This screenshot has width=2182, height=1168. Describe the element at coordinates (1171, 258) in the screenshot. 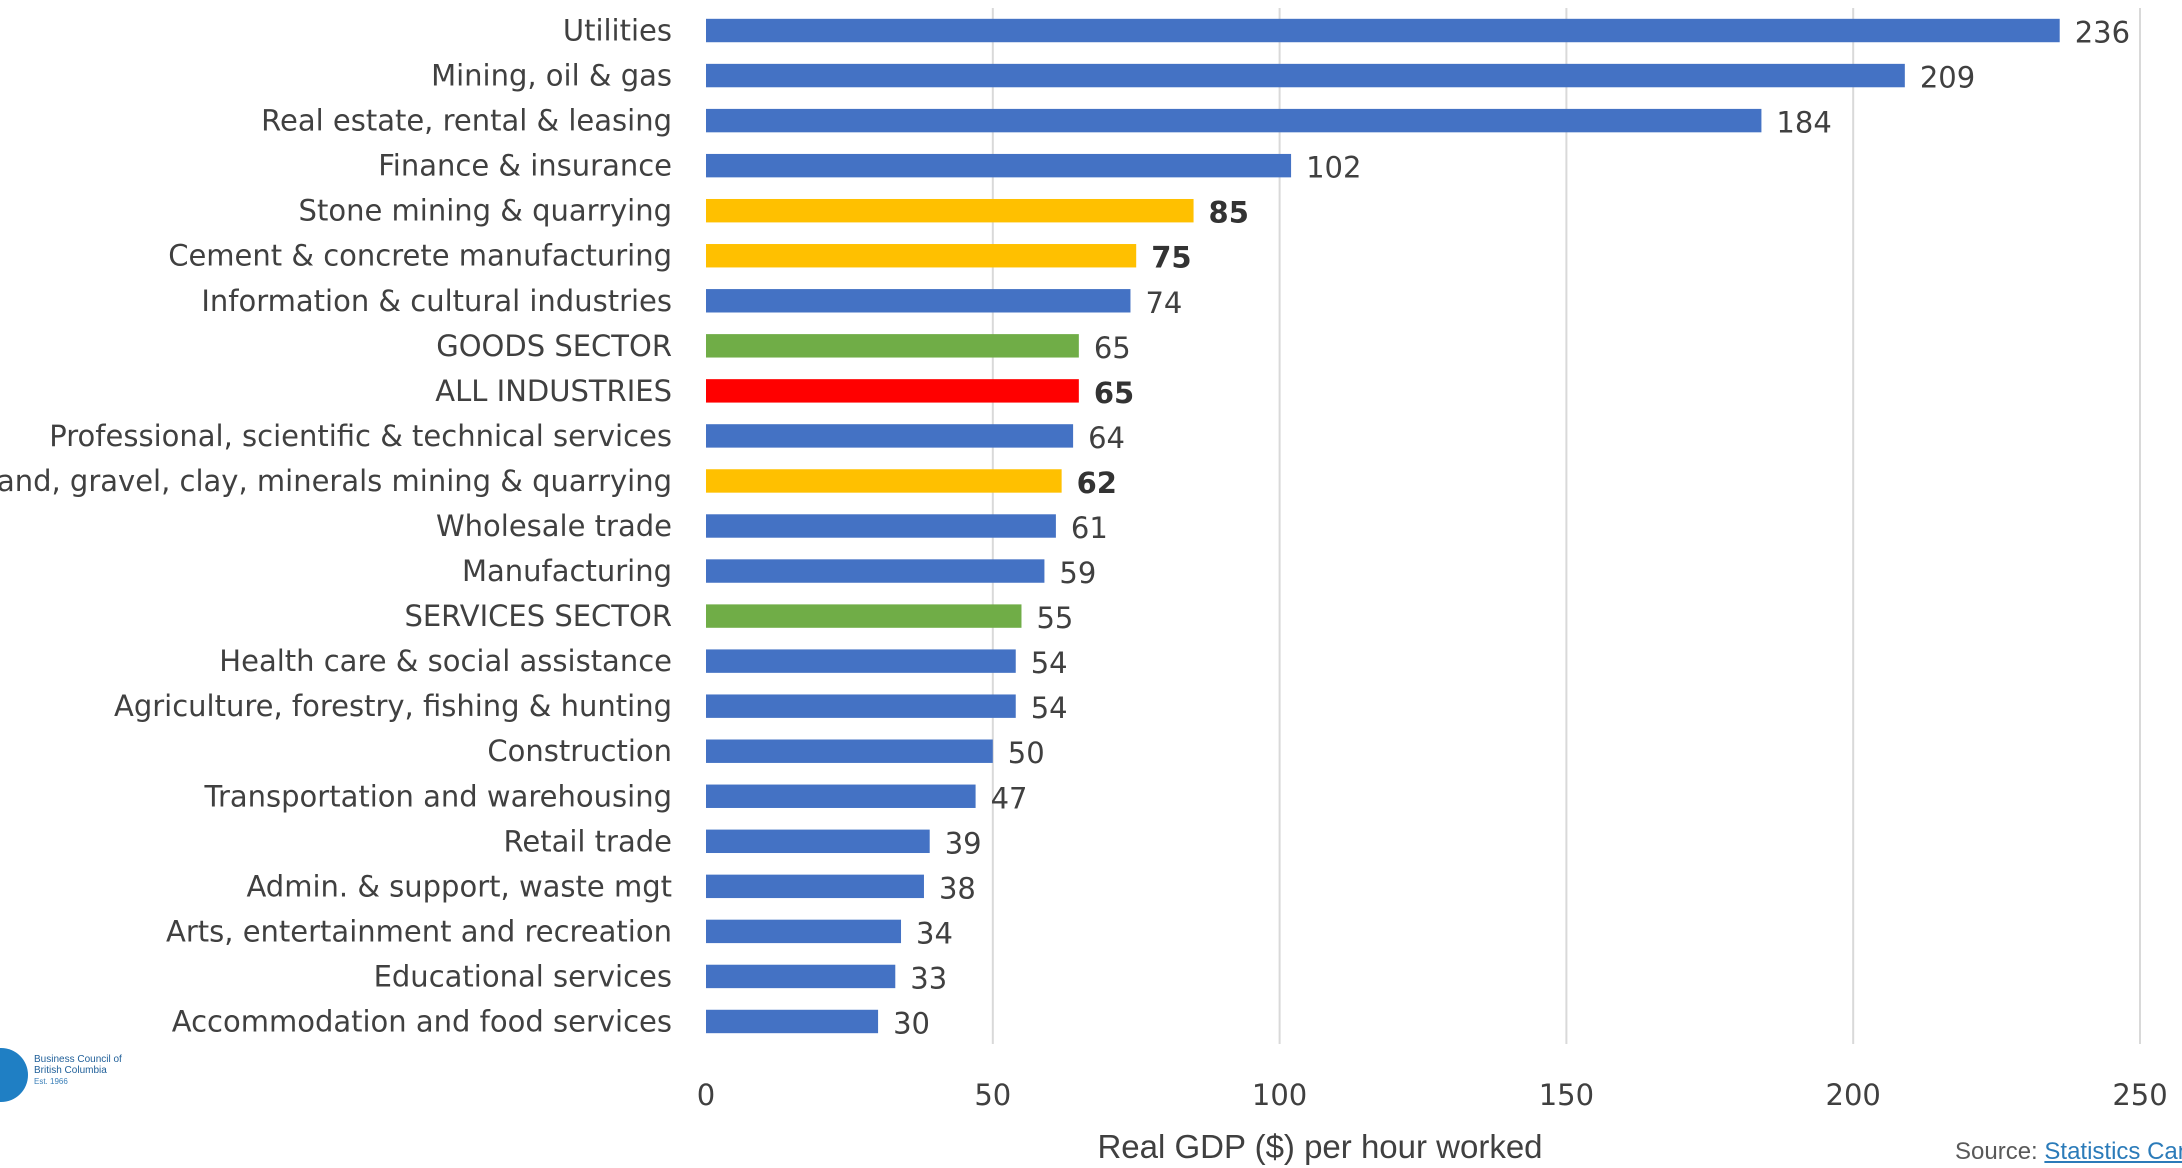

I see `data-label: 75` at that location.